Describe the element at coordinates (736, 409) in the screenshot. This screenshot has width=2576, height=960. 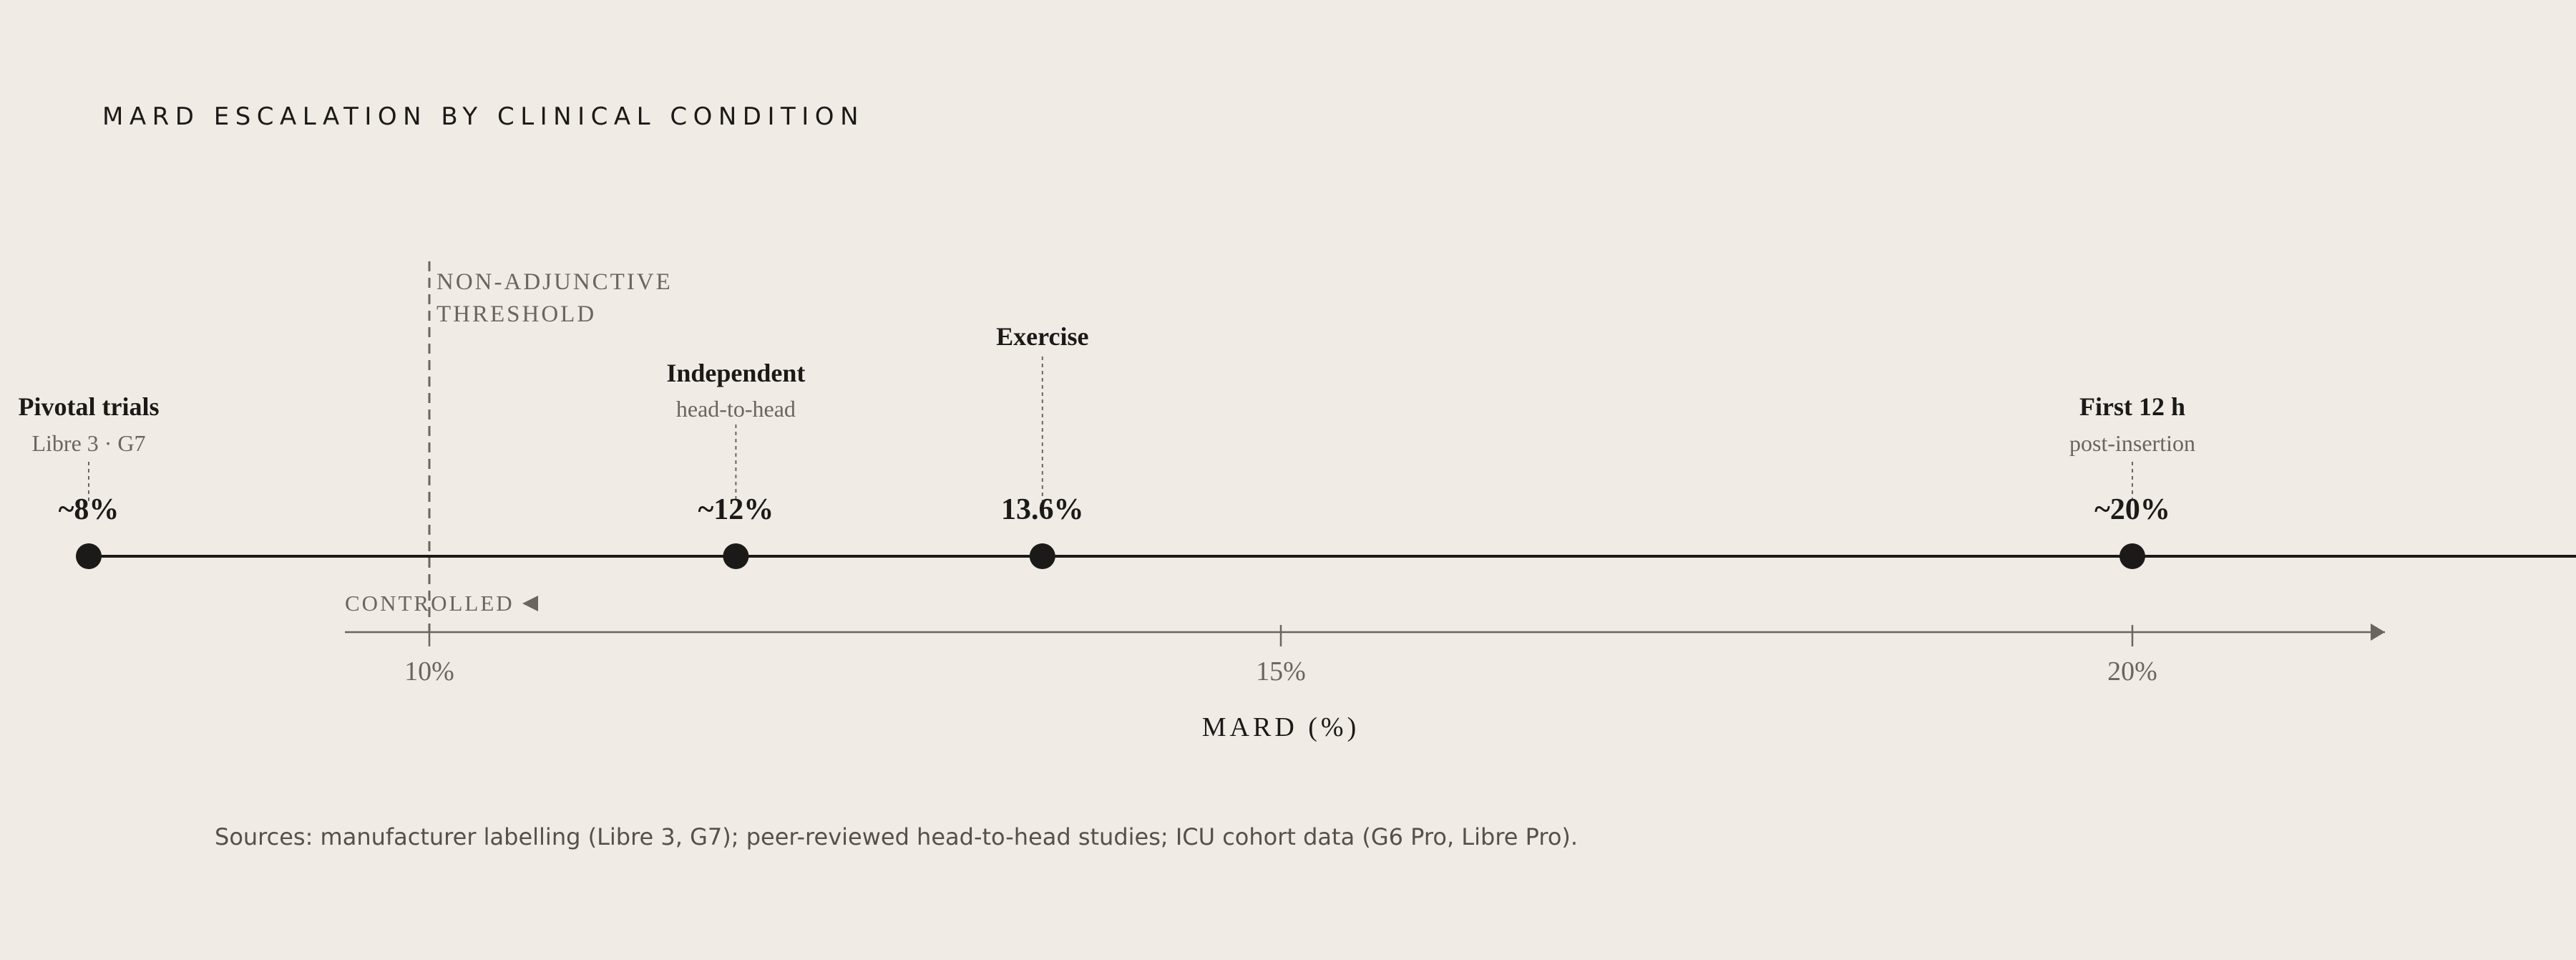
I see `point-sub-label: head-to-head` at that location.